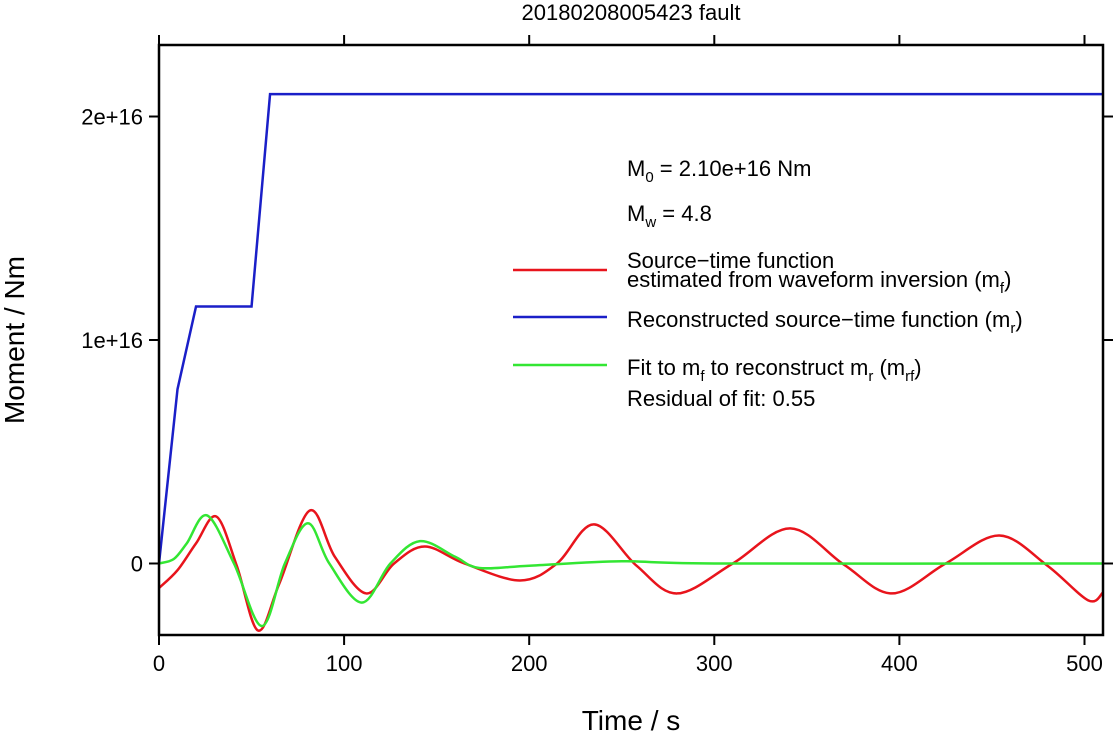 This screenshot has width=1117, height=736. I want to click on annotation: M0 = 2.10e+16 Nm, so click(719, 171).